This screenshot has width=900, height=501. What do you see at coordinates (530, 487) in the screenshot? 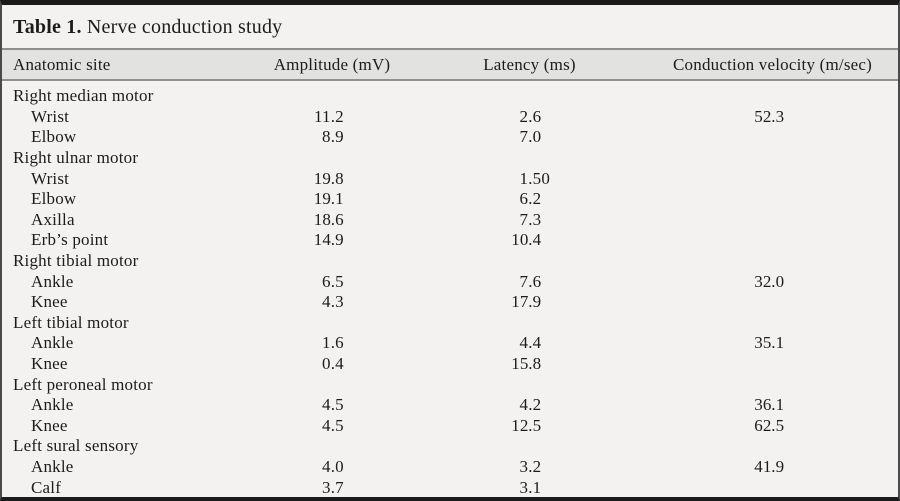
I see `latency-cell: 3.1` at bounding box center [530, 487].